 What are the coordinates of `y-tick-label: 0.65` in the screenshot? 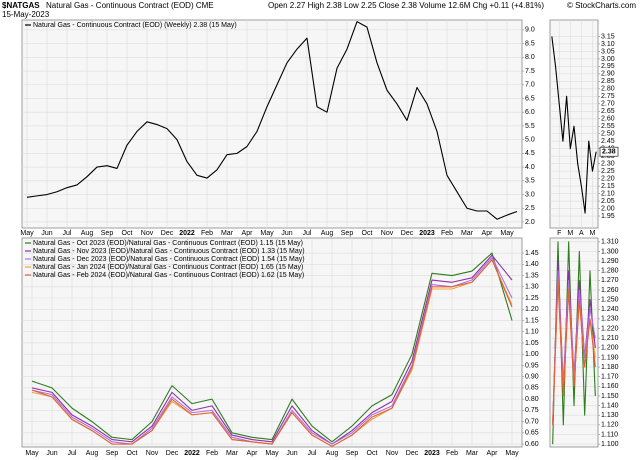 It's located at (532, 433).